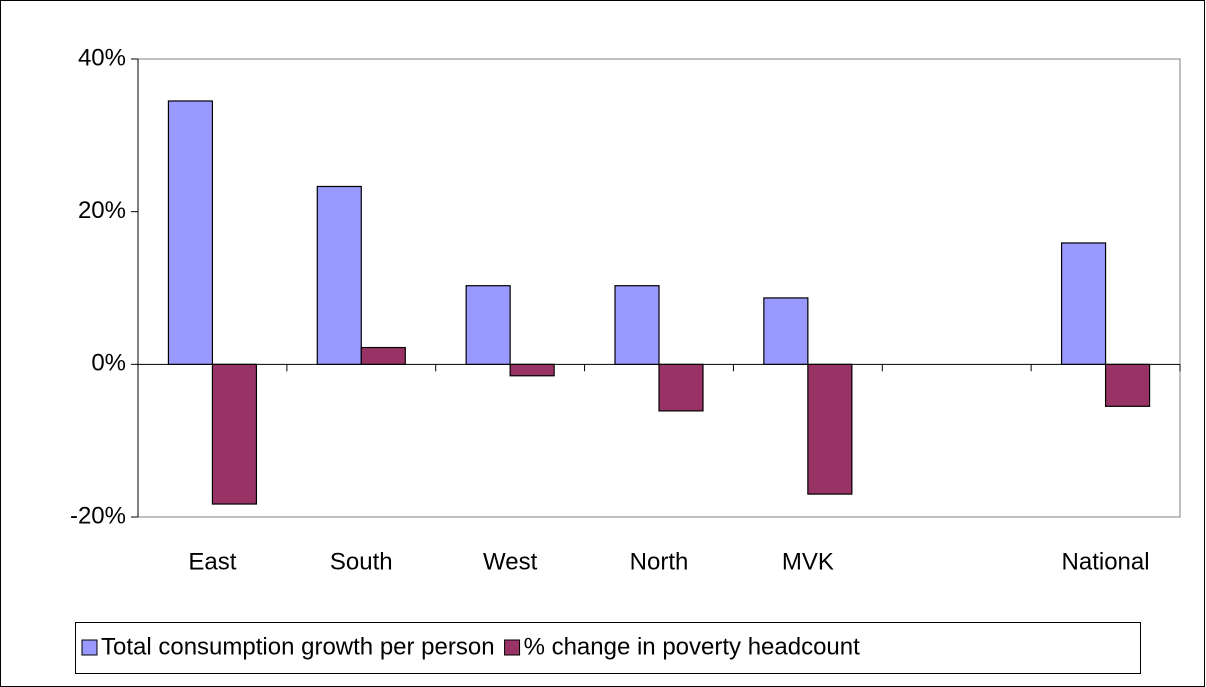 Image resolution: width=1206 pixels, height=687 pixels. What do you see at coordinates (510, 561) in the screenshot?
I see `x-tick-label: West` at bounding box center [510, 561].